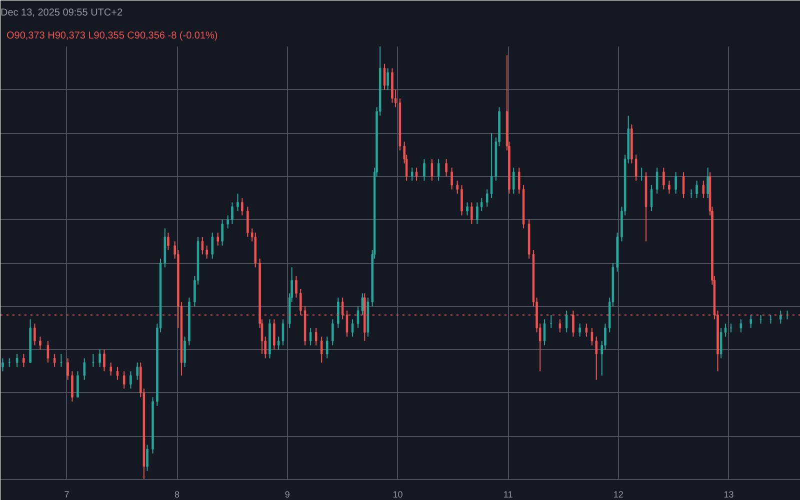 The height and width of the screenshot is (500, 800). I want to click on x-tick-label: 9, so click(287, 495).